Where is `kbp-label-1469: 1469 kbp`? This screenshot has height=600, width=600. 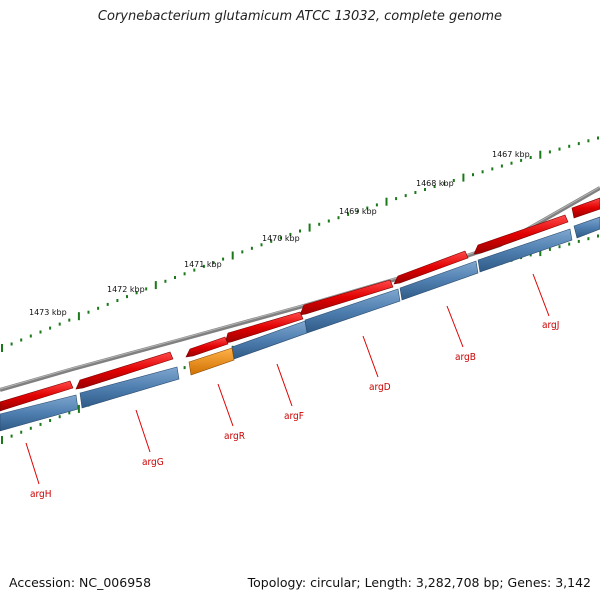 kbp-label-1469: 1469 kbp is located at coordinates (358, 211).